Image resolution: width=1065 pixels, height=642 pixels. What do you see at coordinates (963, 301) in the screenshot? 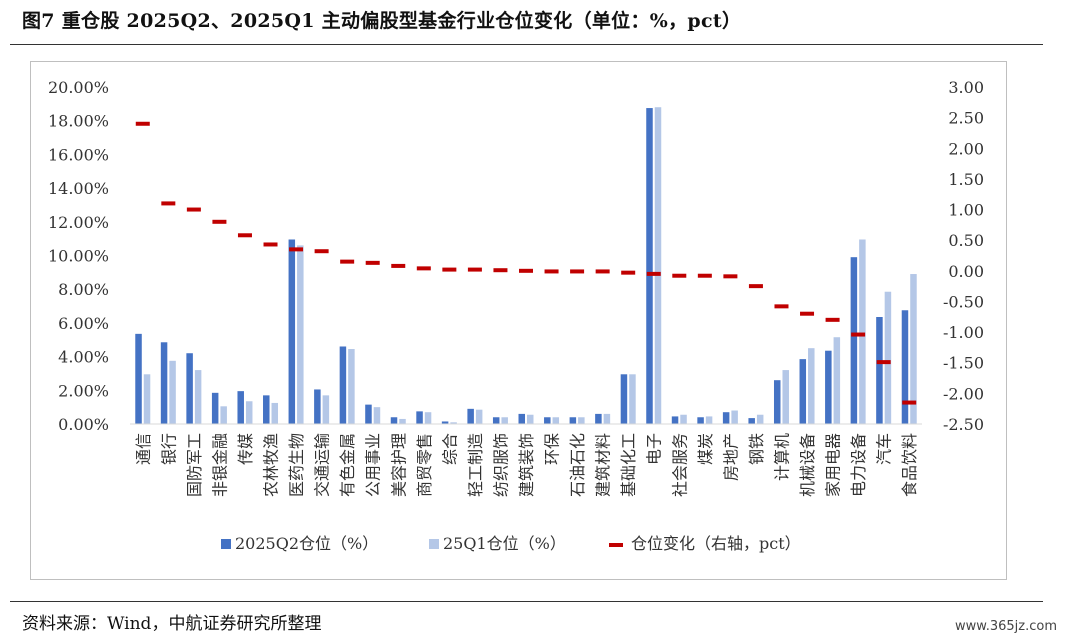
I see `y-tick-label-right: -0.50` at bounding box center [963, 301].